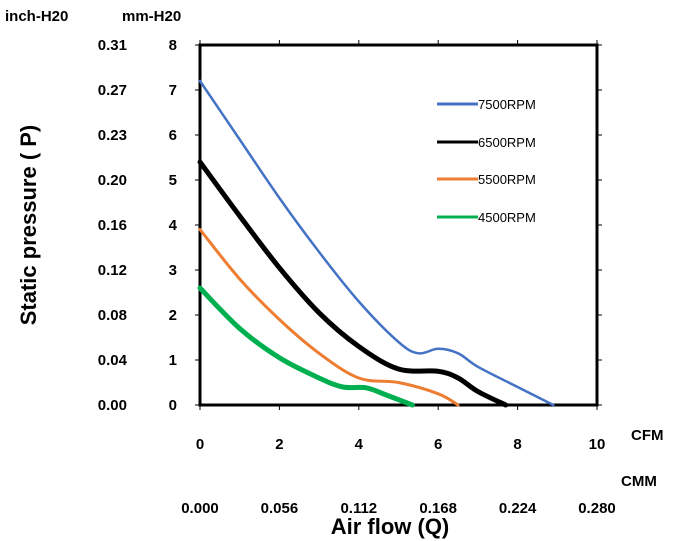 This screenshot has width=685, height=541. What do you see at coordinates (112, 270) in the screenshot?
I see `y-tick-label-inch: 0.12` at bounding box center [112, 270].